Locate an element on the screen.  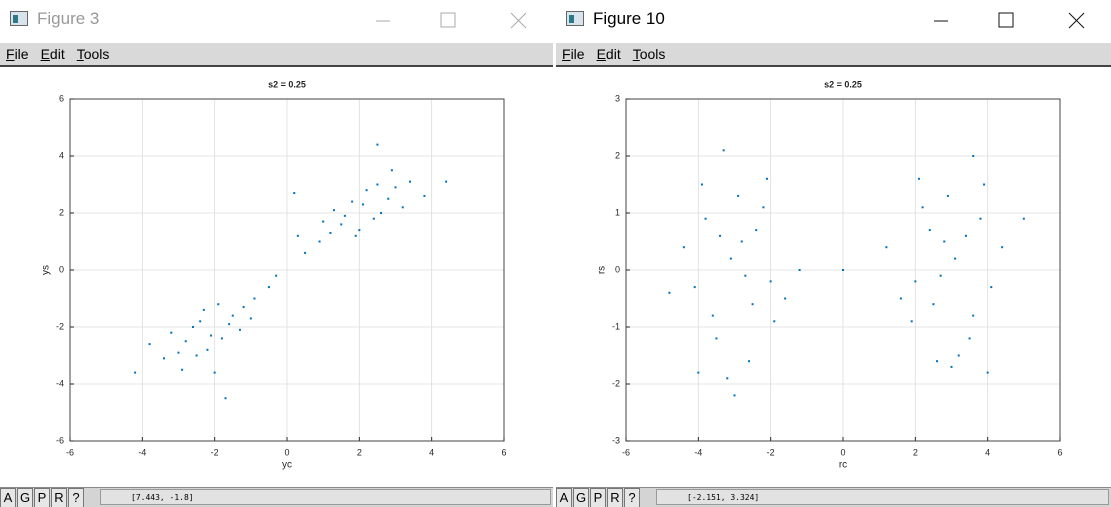
y-tick-label: 2 is located at coordinates (61, 212).